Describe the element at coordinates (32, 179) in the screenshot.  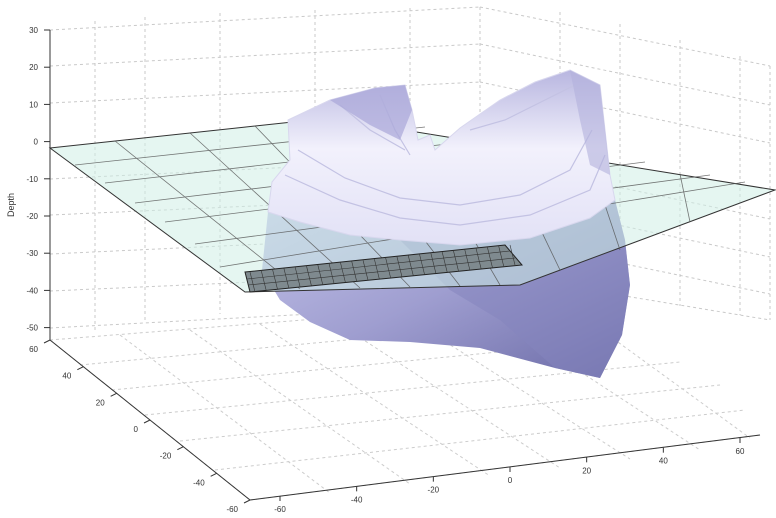
I see `z-tick-label-4: -10` at that location.